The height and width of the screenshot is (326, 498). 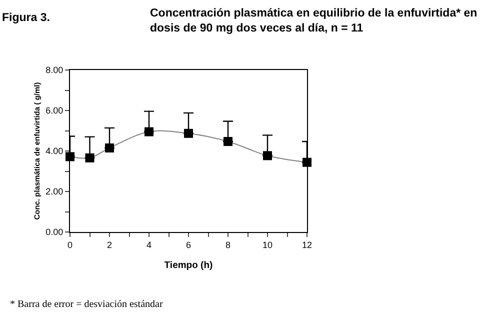 I want to click on x-tick-label: 2, so click(x=109, y=245).